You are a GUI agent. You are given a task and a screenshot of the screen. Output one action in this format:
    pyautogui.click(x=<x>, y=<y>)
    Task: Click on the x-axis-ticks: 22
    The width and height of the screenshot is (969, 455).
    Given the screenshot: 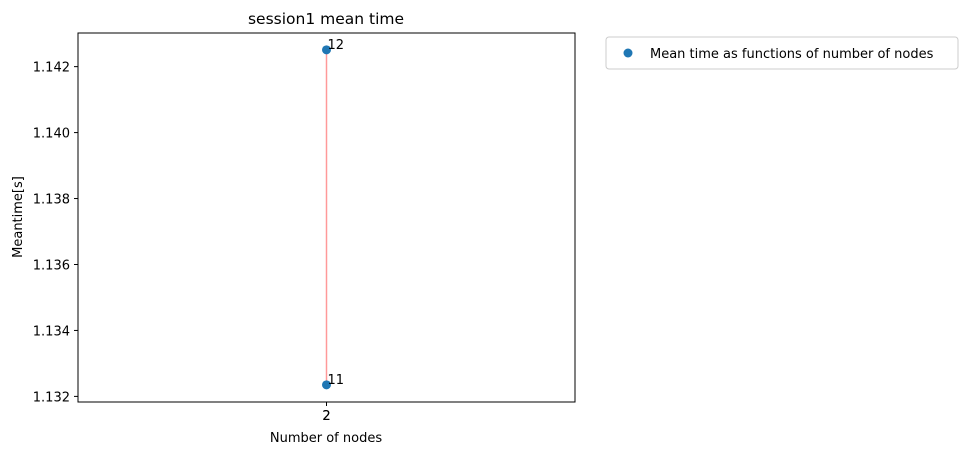 What is the action you would take?
    pyautogui.click(x=326, y=413)
    